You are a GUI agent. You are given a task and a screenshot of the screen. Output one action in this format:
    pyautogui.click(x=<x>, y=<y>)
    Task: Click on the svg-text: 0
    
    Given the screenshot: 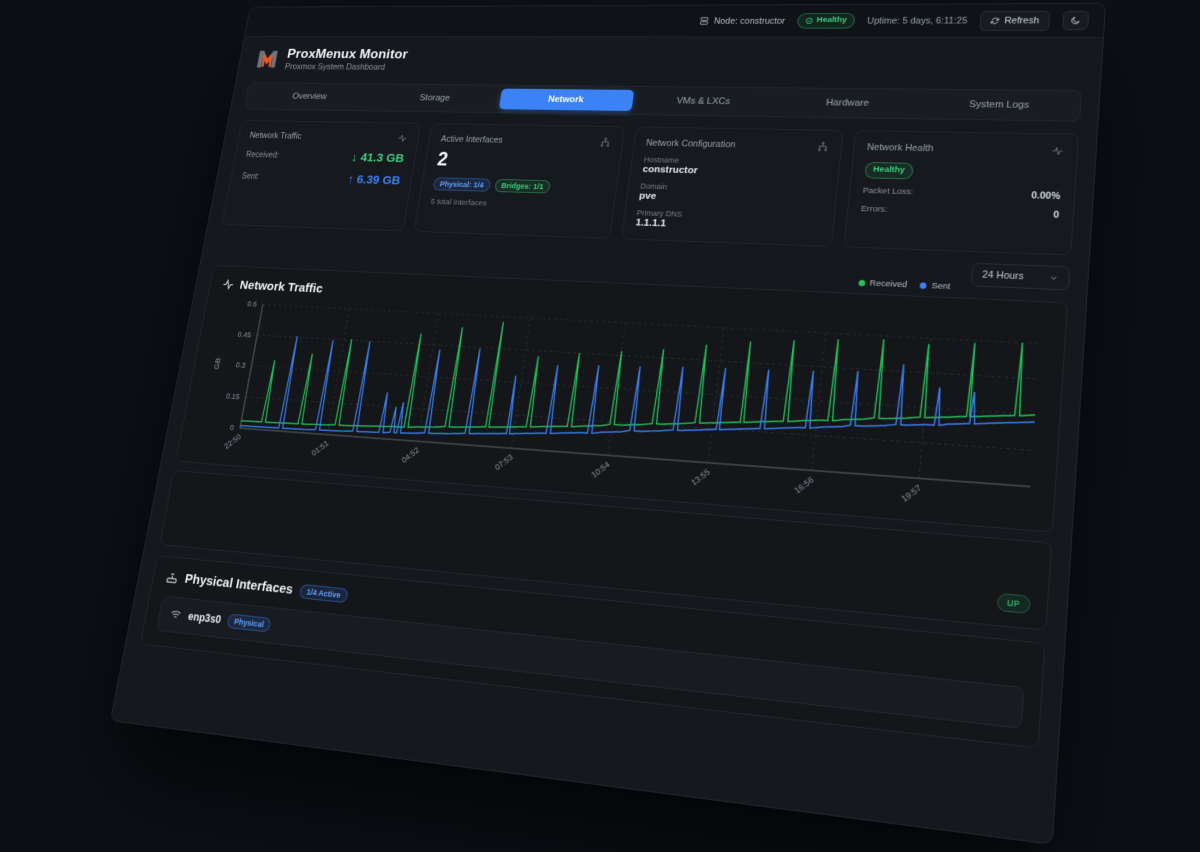 What is the action you would take?
    pyautogui.click(x=232, y=428)
    